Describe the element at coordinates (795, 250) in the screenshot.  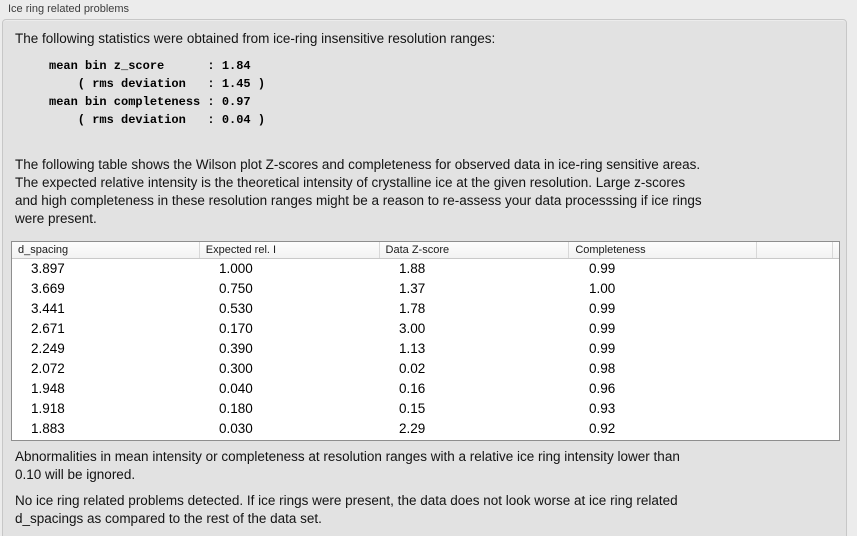
I see `column-header-empty` at that location.